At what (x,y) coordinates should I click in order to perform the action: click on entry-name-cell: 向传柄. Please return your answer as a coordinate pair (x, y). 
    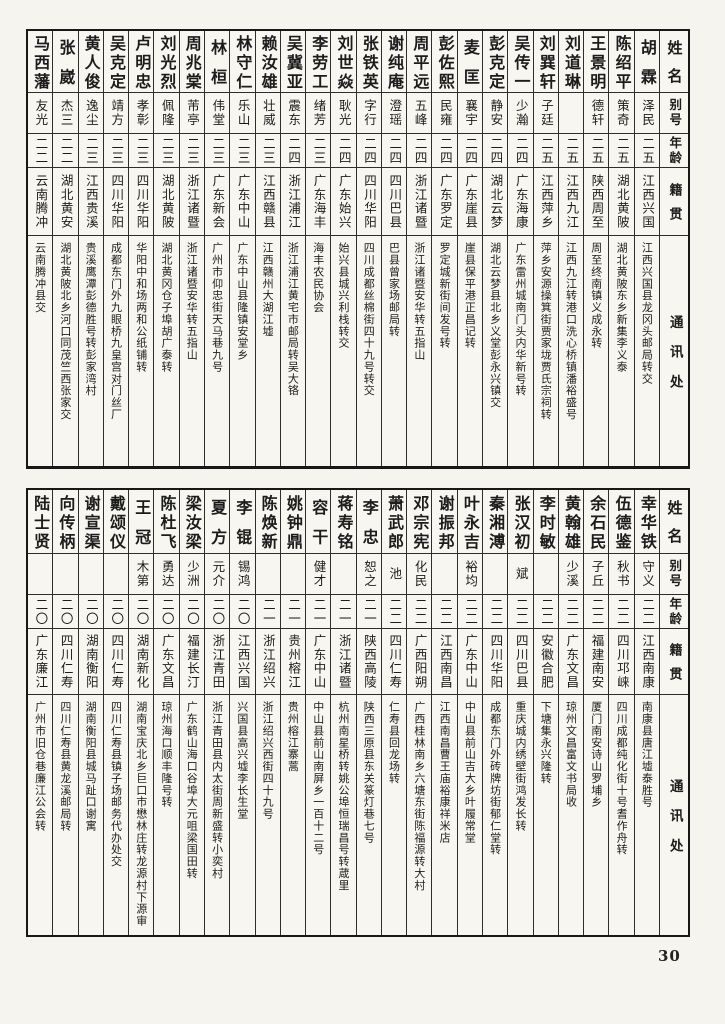
    Looking at the image, I should click on (65, 522).